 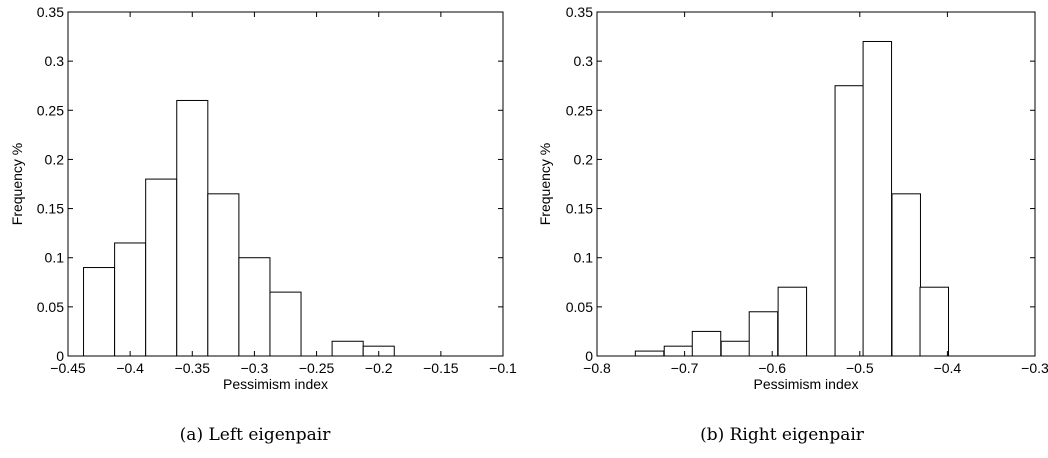 What do you see at coordinates (193, 368) in the screenshot?
I see `x-tick-label: −0.35` at bounding box center [193, 368].